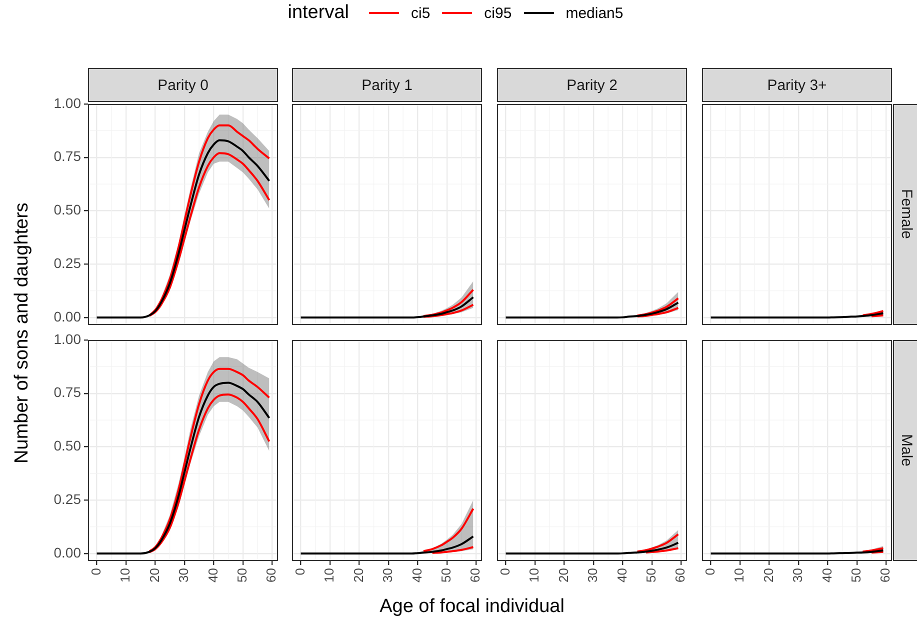 This screenshot has height=629, width=917. Describe the element at coordinates (387, 85) in the screenshot. I see `chart-title: Parity 1` at that location.